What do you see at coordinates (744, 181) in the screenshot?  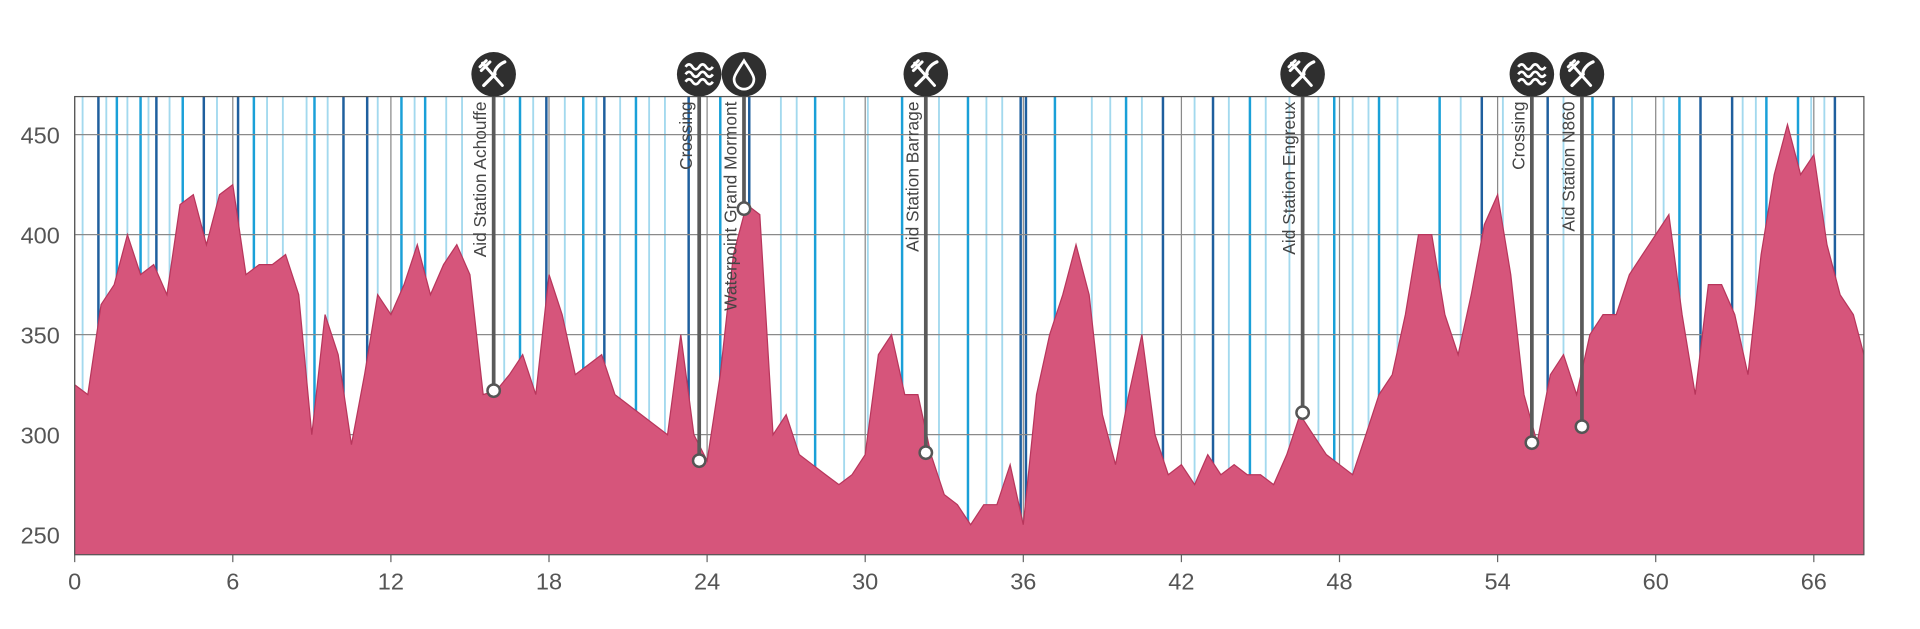 I see `poi: Waterpoint Grand Mormont` at bounding box center [744, 181].